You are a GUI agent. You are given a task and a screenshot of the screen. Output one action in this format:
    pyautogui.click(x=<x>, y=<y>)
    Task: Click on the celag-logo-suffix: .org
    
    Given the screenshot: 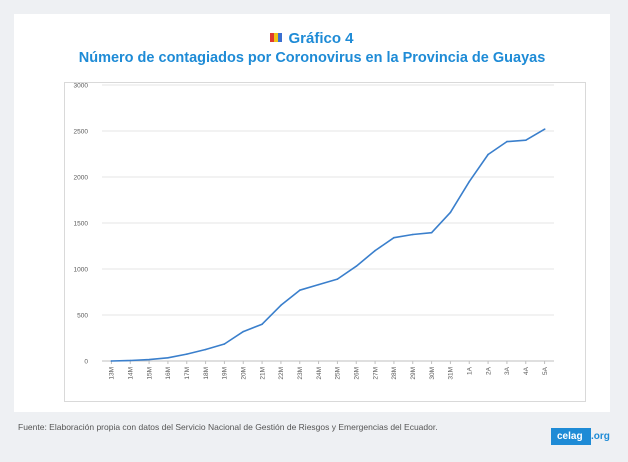 What is the action you would take?
    pyautogui.click(x=600, y=436)
    